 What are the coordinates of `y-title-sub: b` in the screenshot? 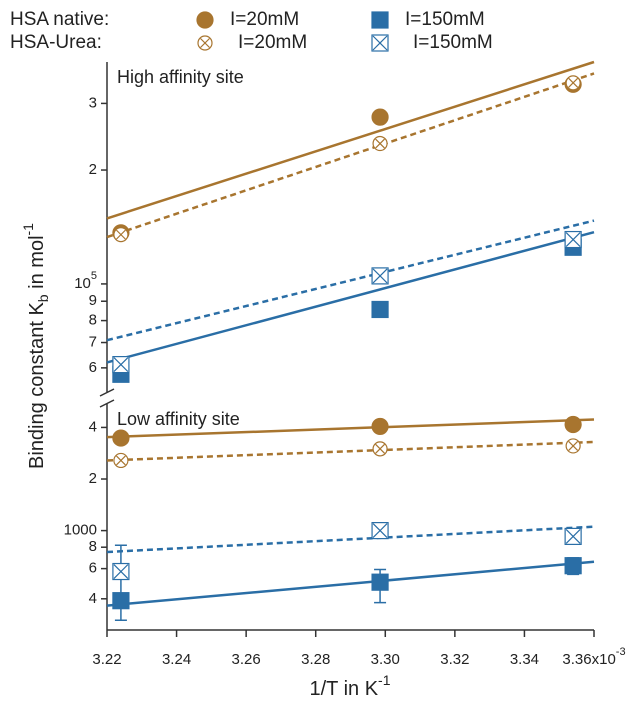 It's located at (43, 298).